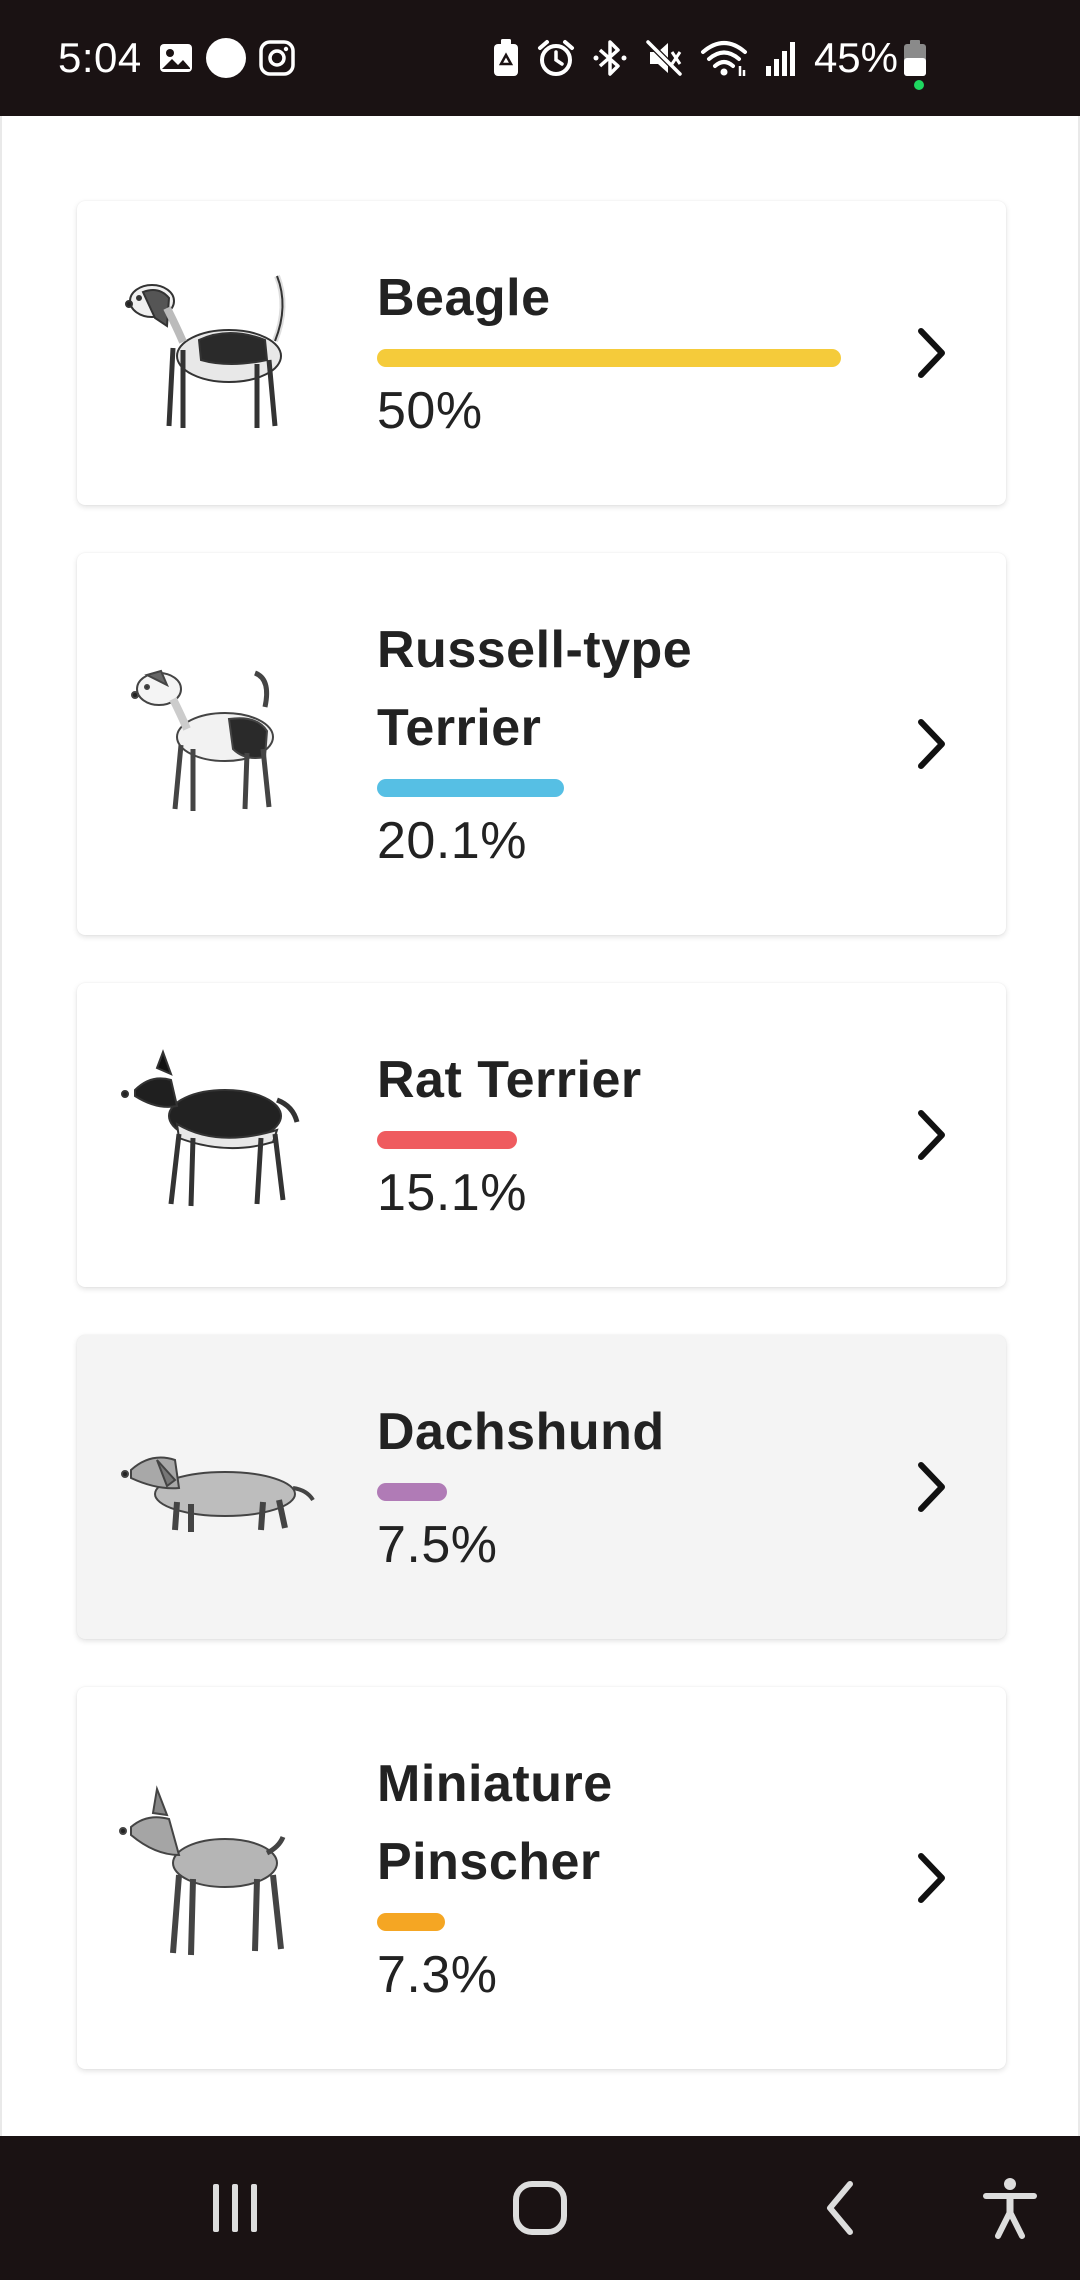 This screenshot has height=2280, width=1080. What do you see at coordinates (226, 58) in the screenshot?
I see `circle-icon` at bounding box center [226, 58].